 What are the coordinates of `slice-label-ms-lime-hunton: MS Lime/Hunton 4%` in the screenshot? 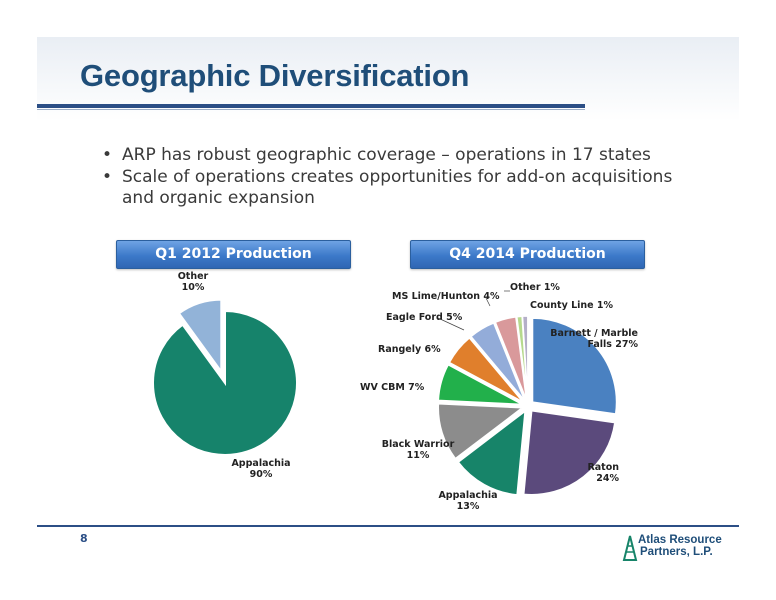 It's located at (446, 296).